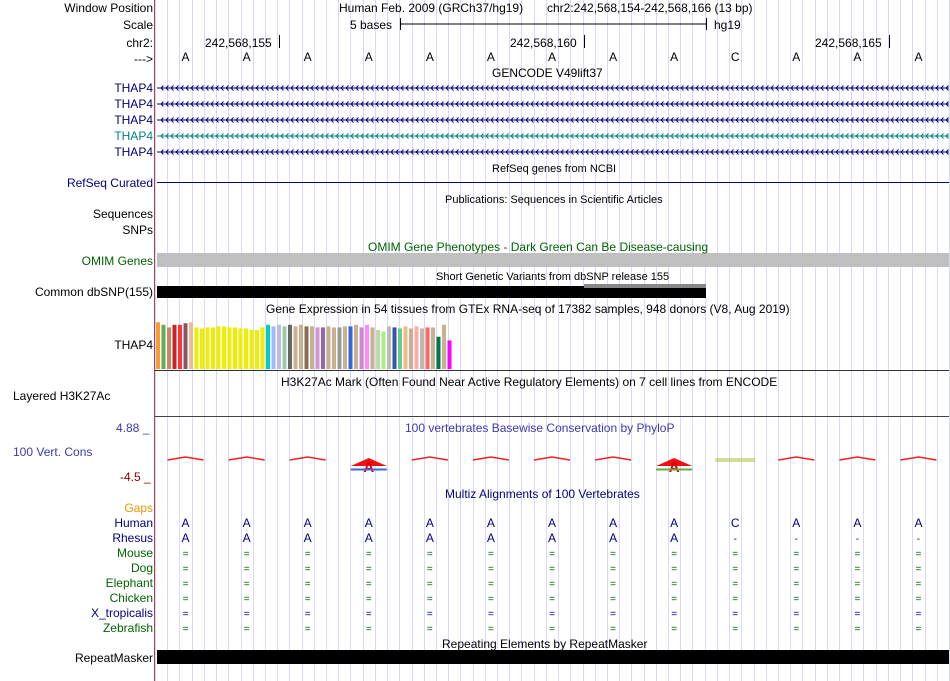 The image size is (950, 681). I want to click on assembly-text: Human Feb. 2009 (GRCh37/hg19), so click(431, 8).